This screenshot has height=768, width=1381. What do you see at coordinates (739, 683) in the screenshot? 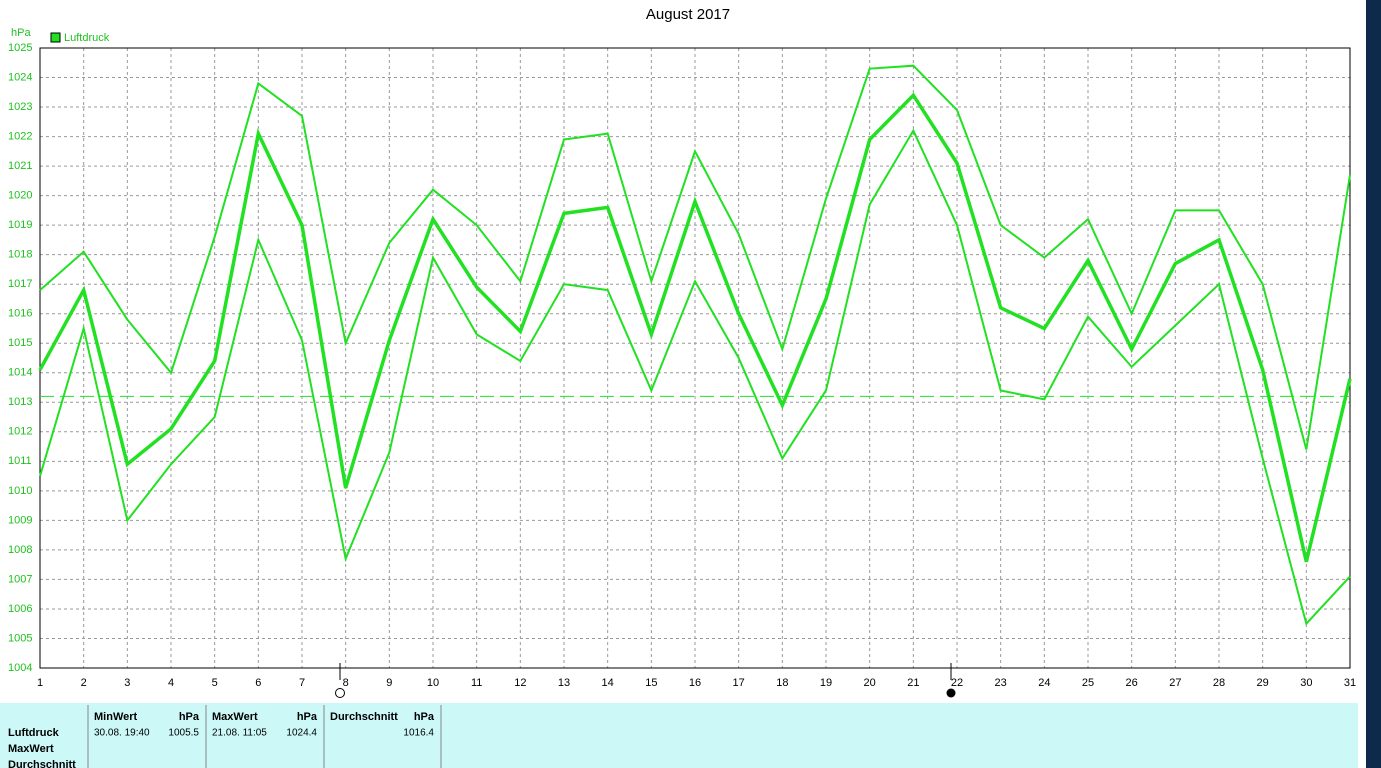
I see `x-tick-label: 17` at bounding box center [739, 683].